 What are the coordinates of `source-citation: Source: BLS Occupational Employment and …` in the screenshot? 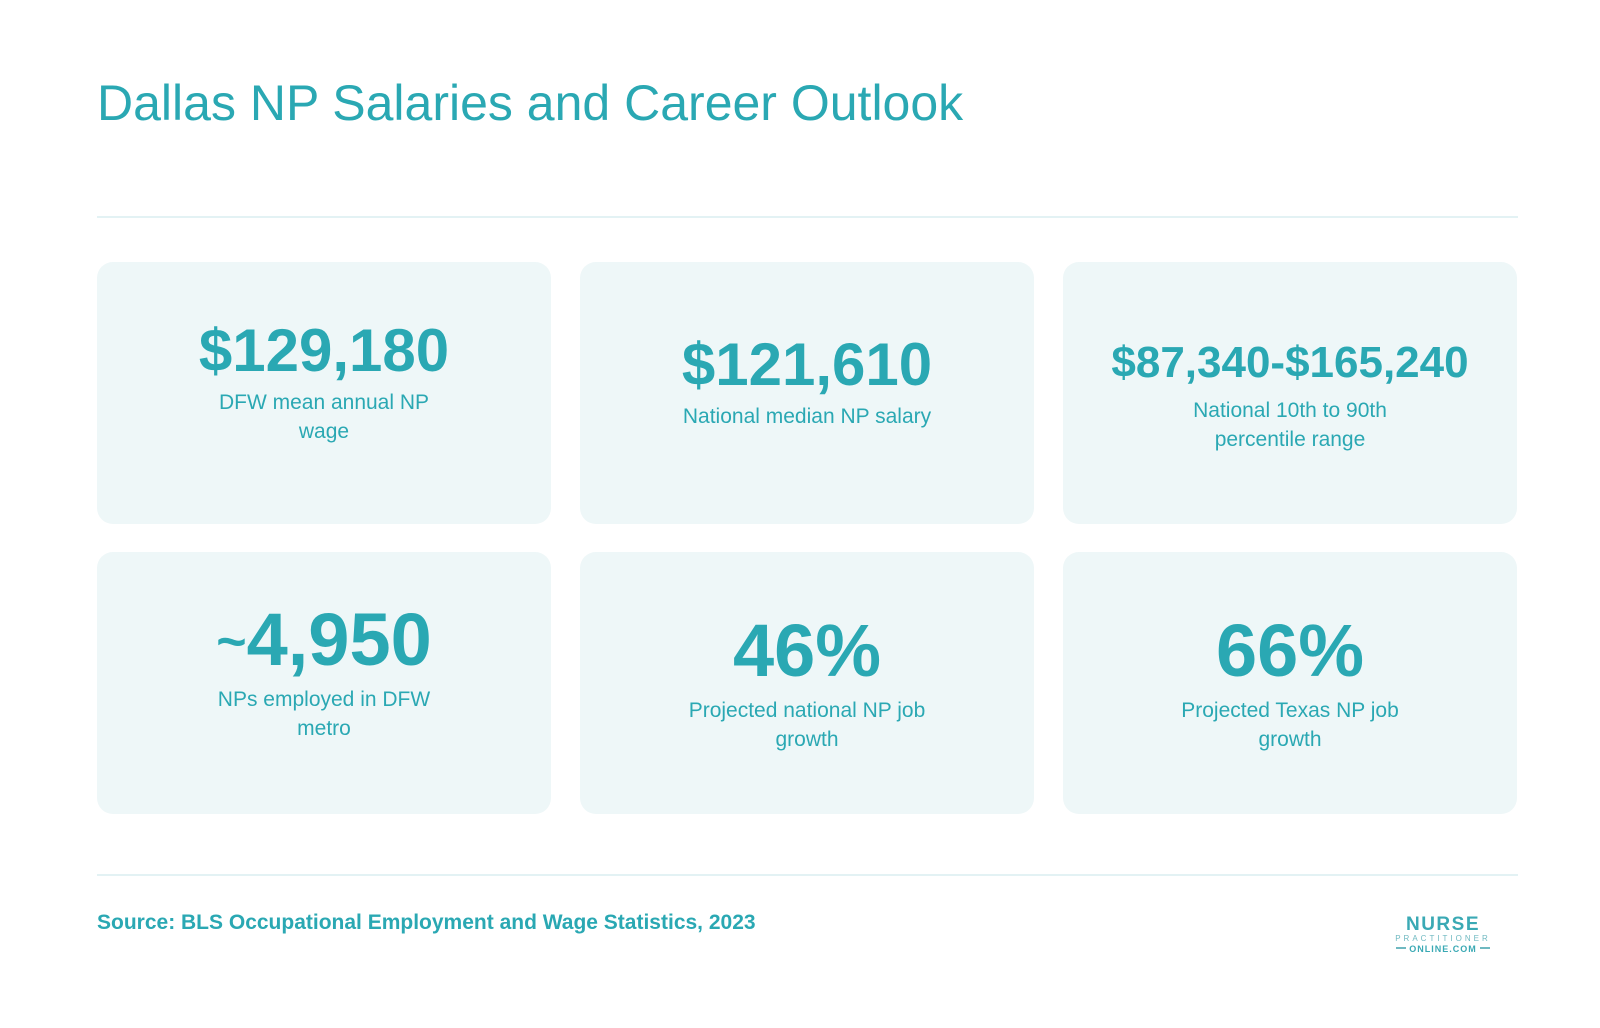 It's located at (426, 922).